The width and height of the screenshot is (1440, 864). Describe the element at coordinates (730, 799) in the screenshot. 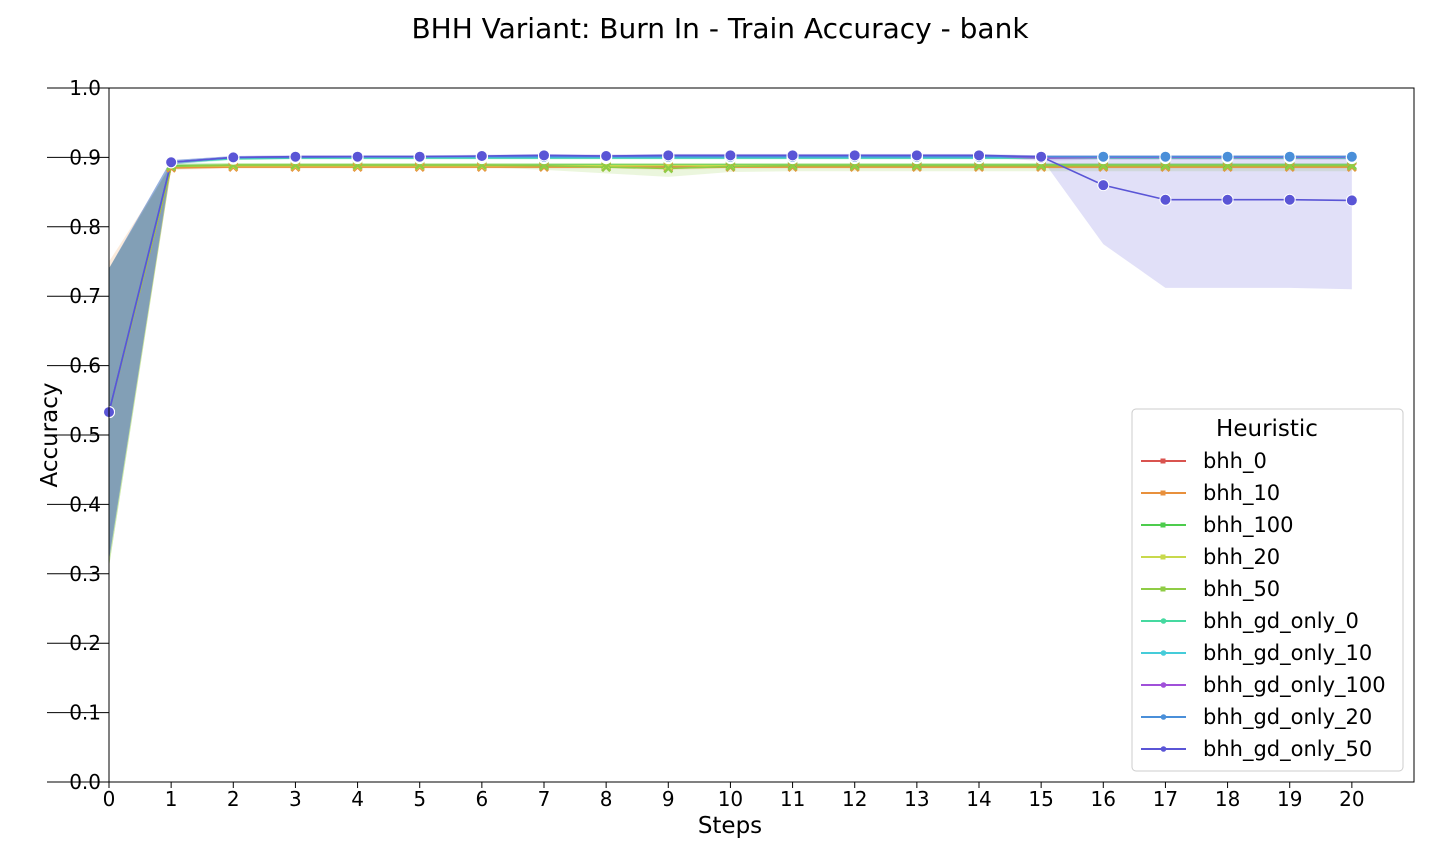

I see `x-tick-label: 10` at that location.